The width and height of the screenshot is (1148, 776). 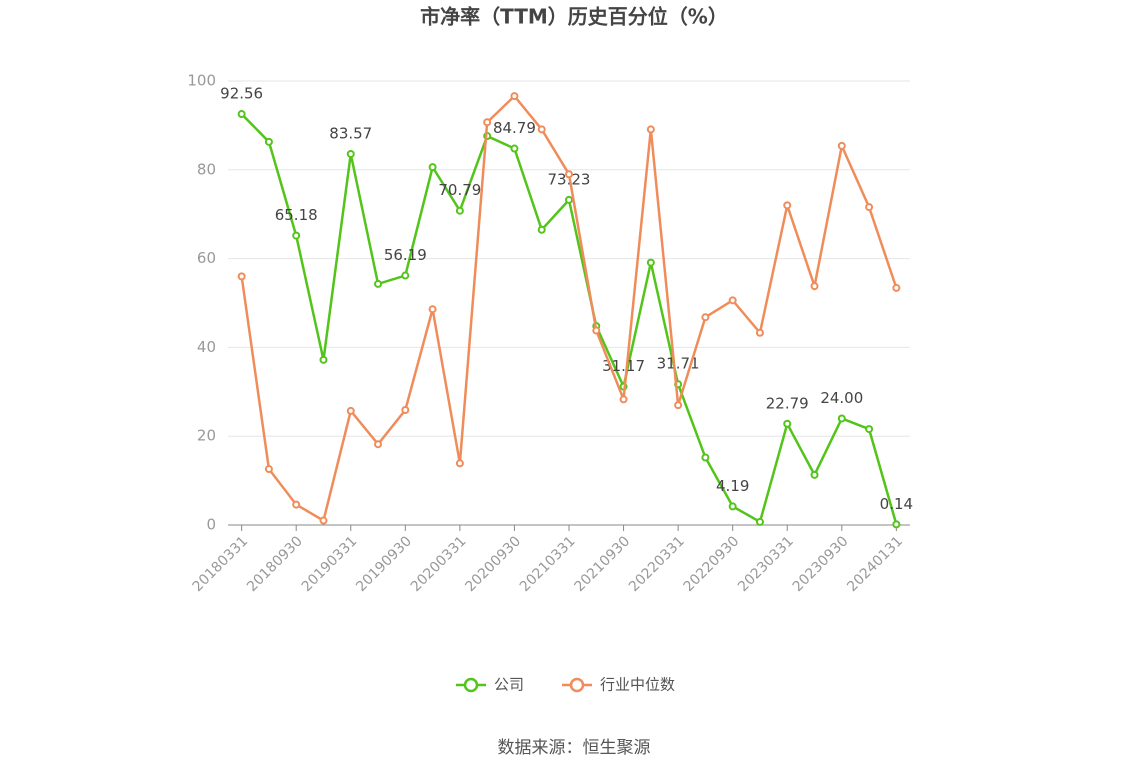 What do you see at coordinates (514, 128) in the screenshot?
I see `data-label: 84.79` at bounding box center [514, 128].